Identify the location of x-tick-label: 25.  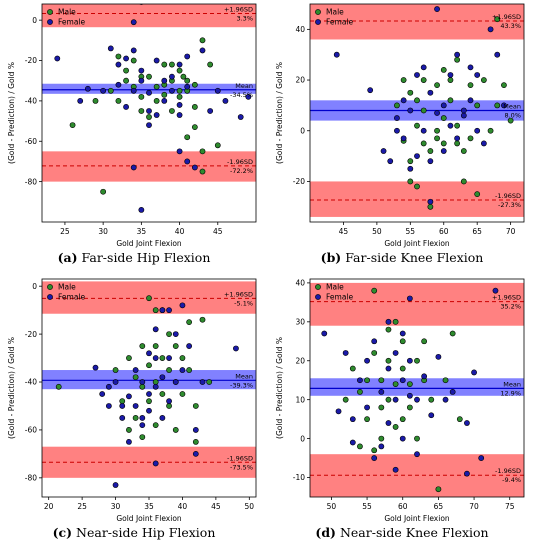
(82, 506).